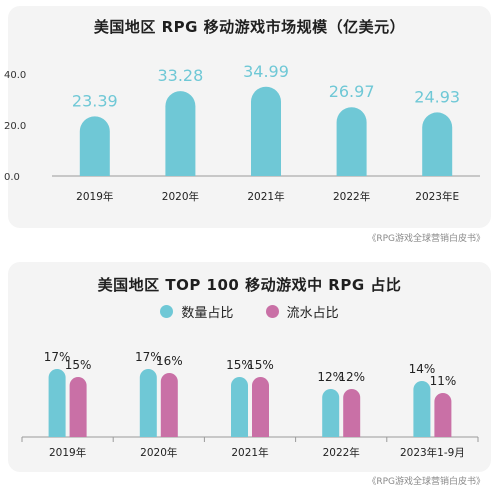  I want to click on share-value-label-count-share: 14%, so click(422, 369).